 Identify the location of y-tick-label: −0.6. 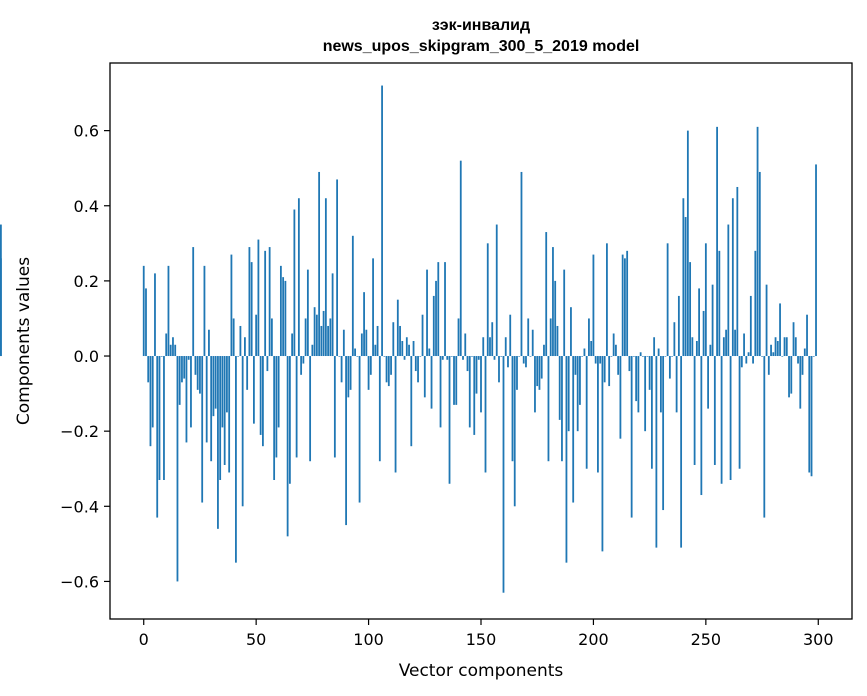
(79, 581).